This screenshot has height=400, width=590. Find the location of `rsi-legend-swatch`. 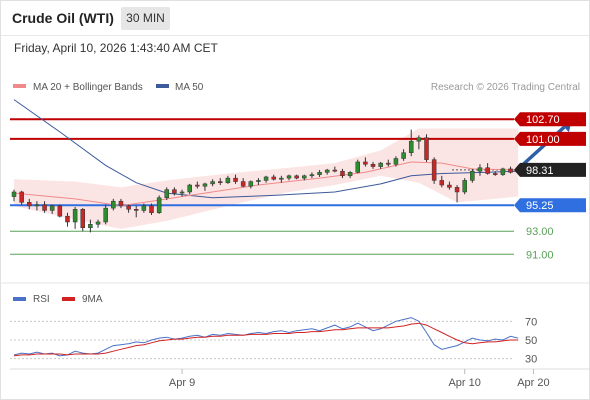

rsi-legend-swatch is located at coordinates (19, 299).